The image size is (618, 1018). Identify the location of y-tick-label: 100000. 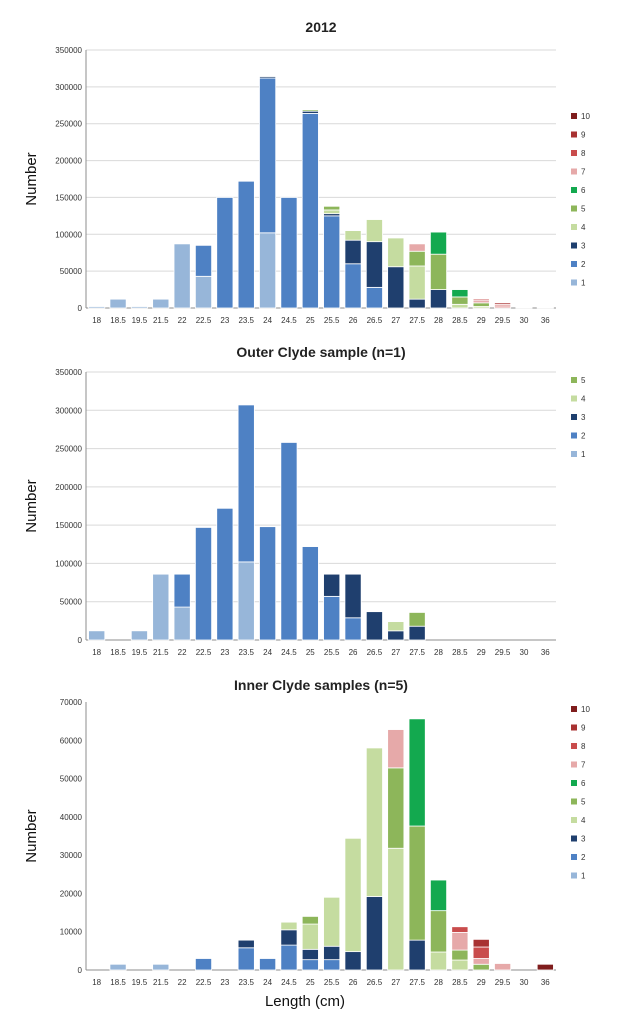
(68, 234).